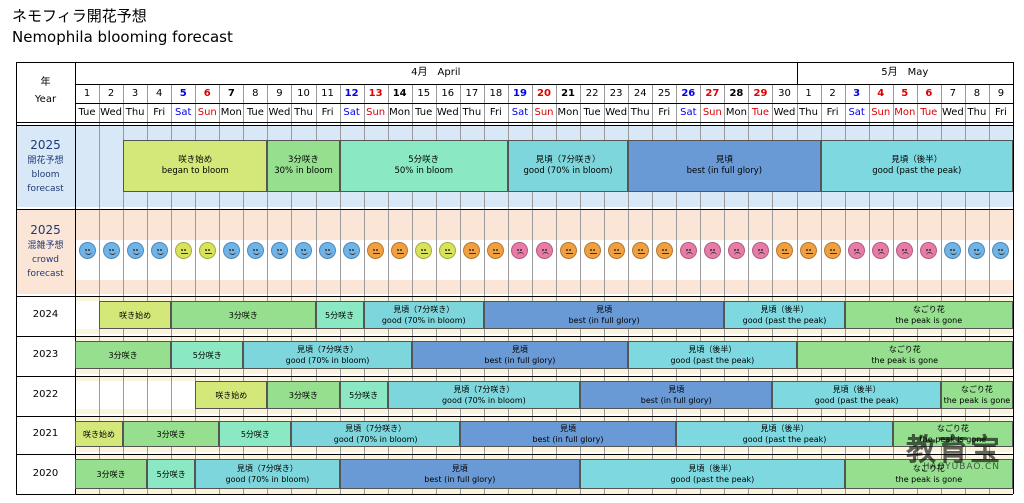  Describe the element at coordinates (484, 389) in the screenshot. I see `band-label-ja: 見頃（7分咲き）` at that location.